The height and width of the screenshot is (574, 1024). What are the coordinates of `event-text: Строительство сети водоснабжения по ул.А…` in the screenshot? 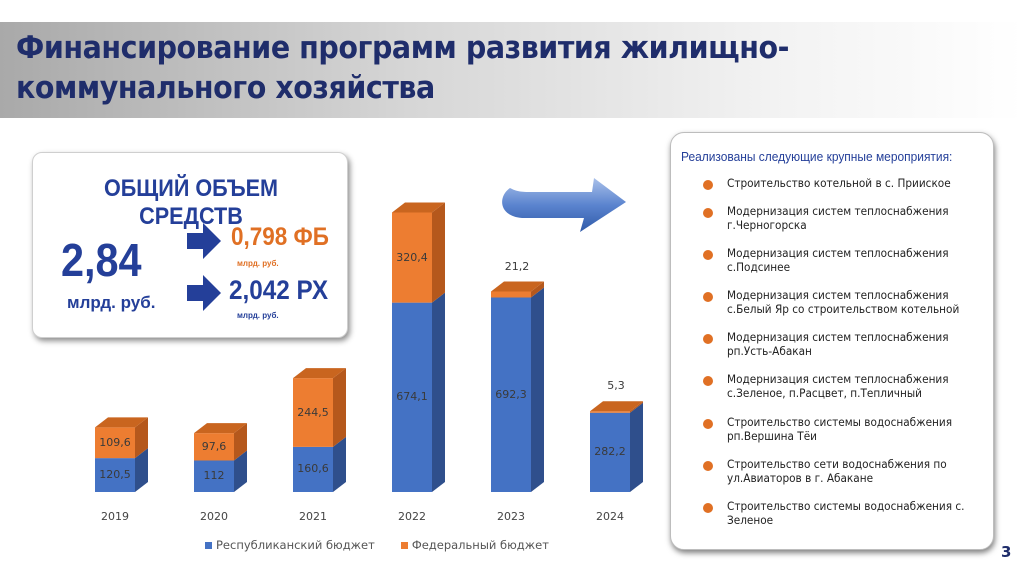 It's located at (837, 471).